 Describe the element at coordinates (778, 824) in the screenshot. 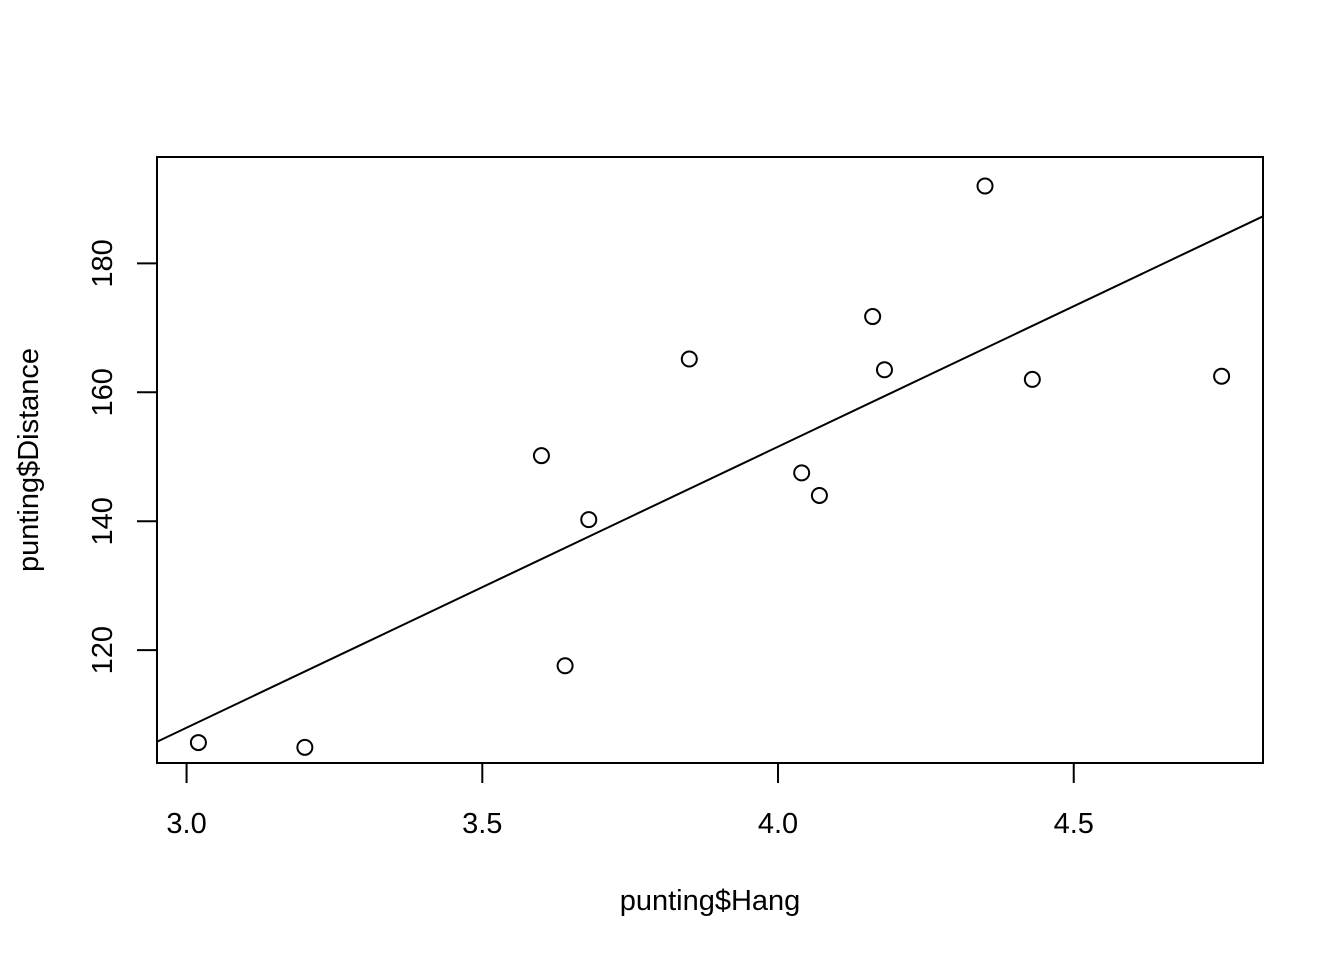

I see `x-tick-label: 4.0` at that location.